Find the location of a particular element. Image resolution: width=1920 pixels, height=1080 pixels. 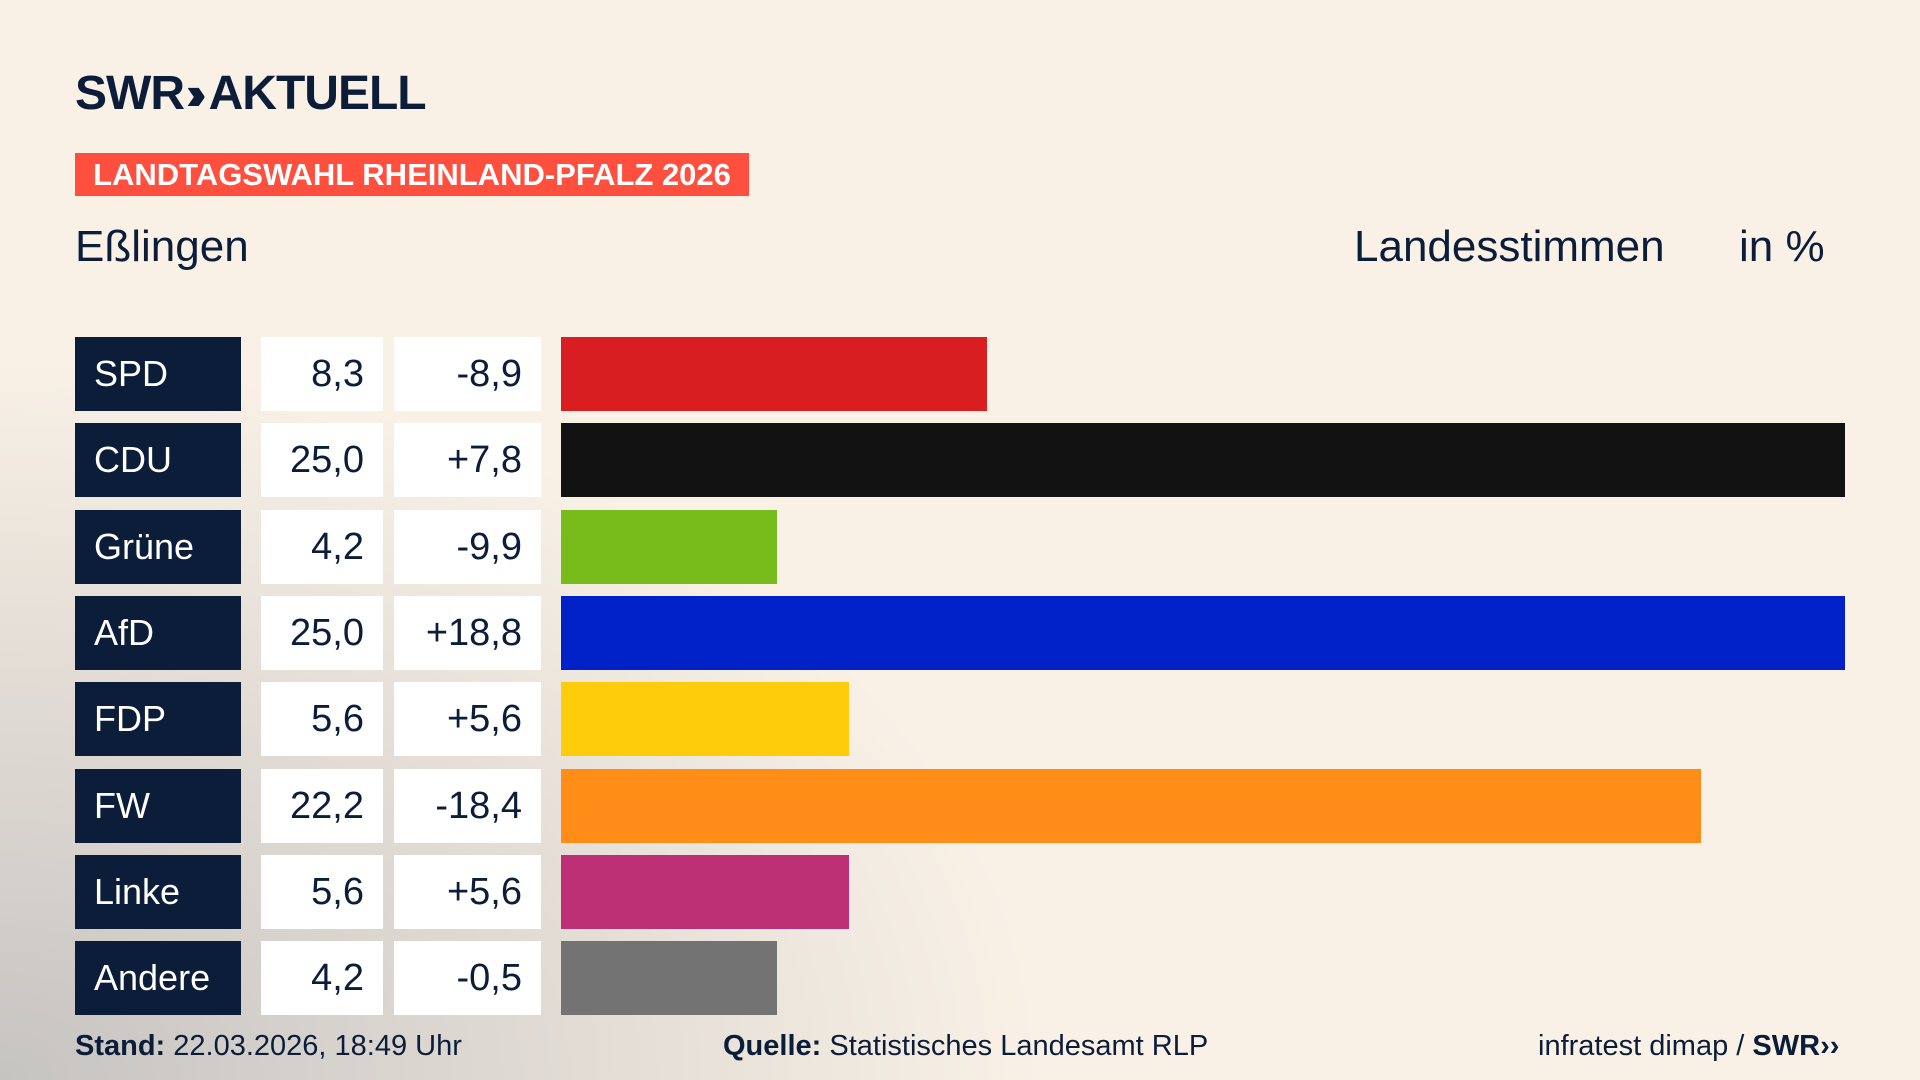

vote-change-value: -18,4 is located at coordinates (467, 805).